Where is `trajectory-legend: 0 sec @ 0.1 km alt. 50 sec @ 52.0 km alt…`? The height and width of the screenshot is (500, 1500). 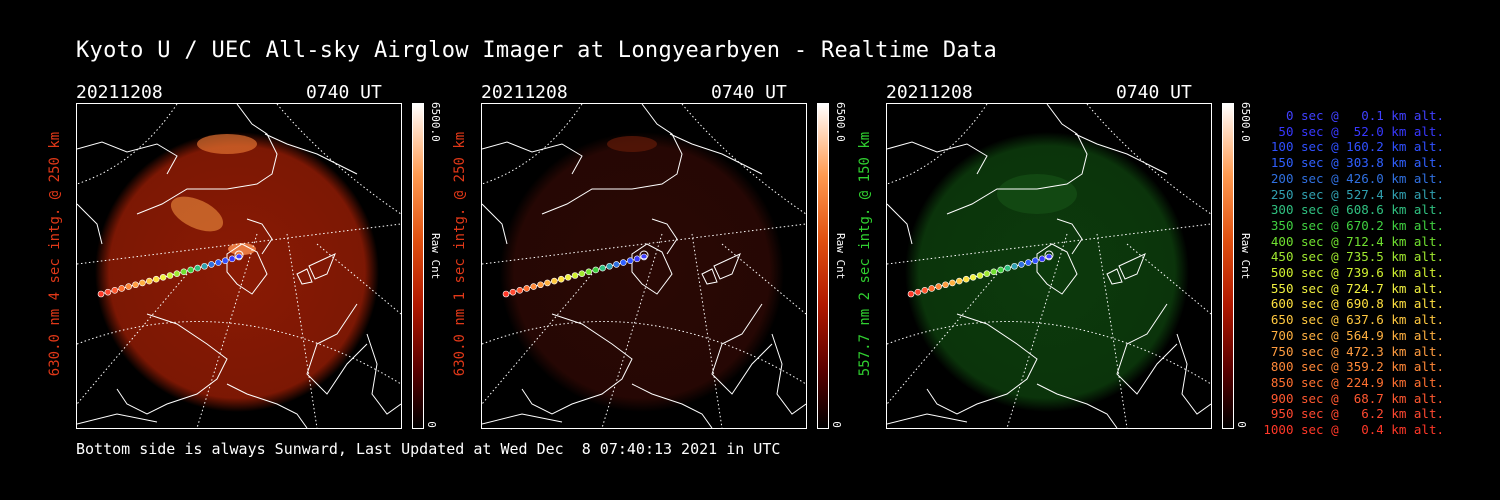
trajectory-legend: 0 sec @ 0.1 km alt. 50 sec @ 52.0 km alt… is located at coordinates (1353, 273).